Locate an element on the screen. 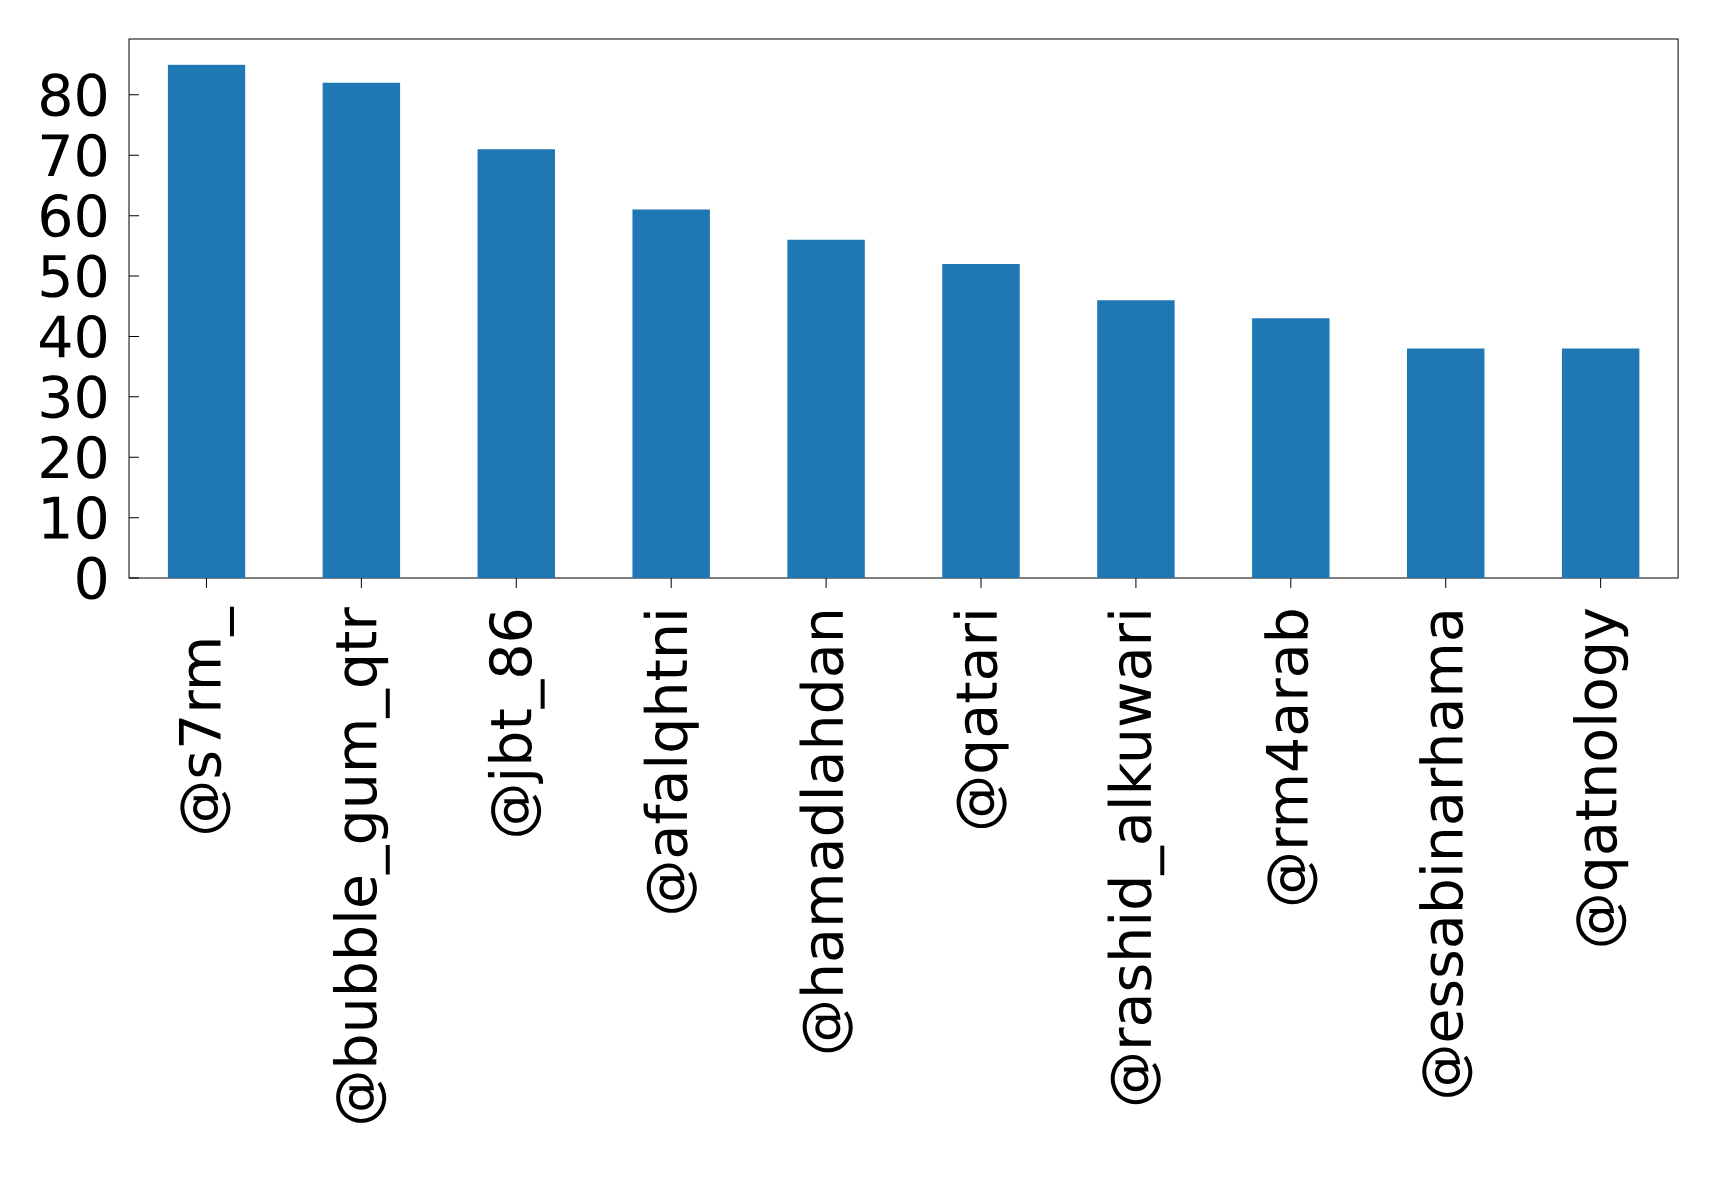  x-tick-label: @jbt_86 is located at coordinates (516, 723).